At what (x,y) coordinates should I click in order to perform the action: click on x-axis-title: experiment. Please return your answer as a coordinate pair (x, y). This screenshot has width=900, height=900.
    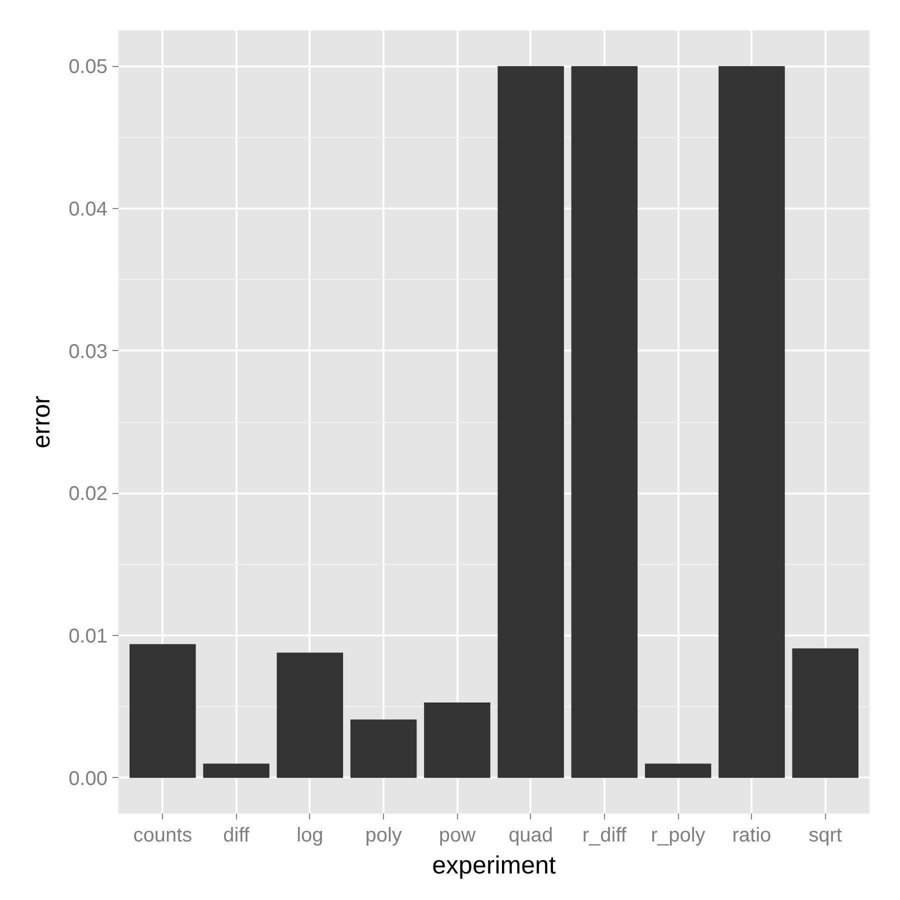
    Looking at the image, I should click on (494, 866).